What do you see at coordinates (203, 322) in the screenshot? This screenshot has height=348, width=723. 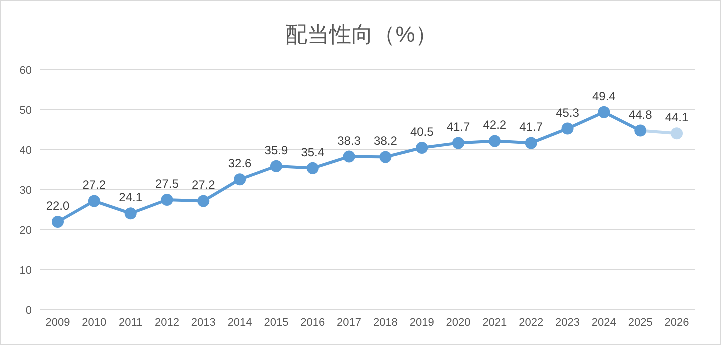 I see `x-tick-label: 2013` at bounding box center [203, 322].